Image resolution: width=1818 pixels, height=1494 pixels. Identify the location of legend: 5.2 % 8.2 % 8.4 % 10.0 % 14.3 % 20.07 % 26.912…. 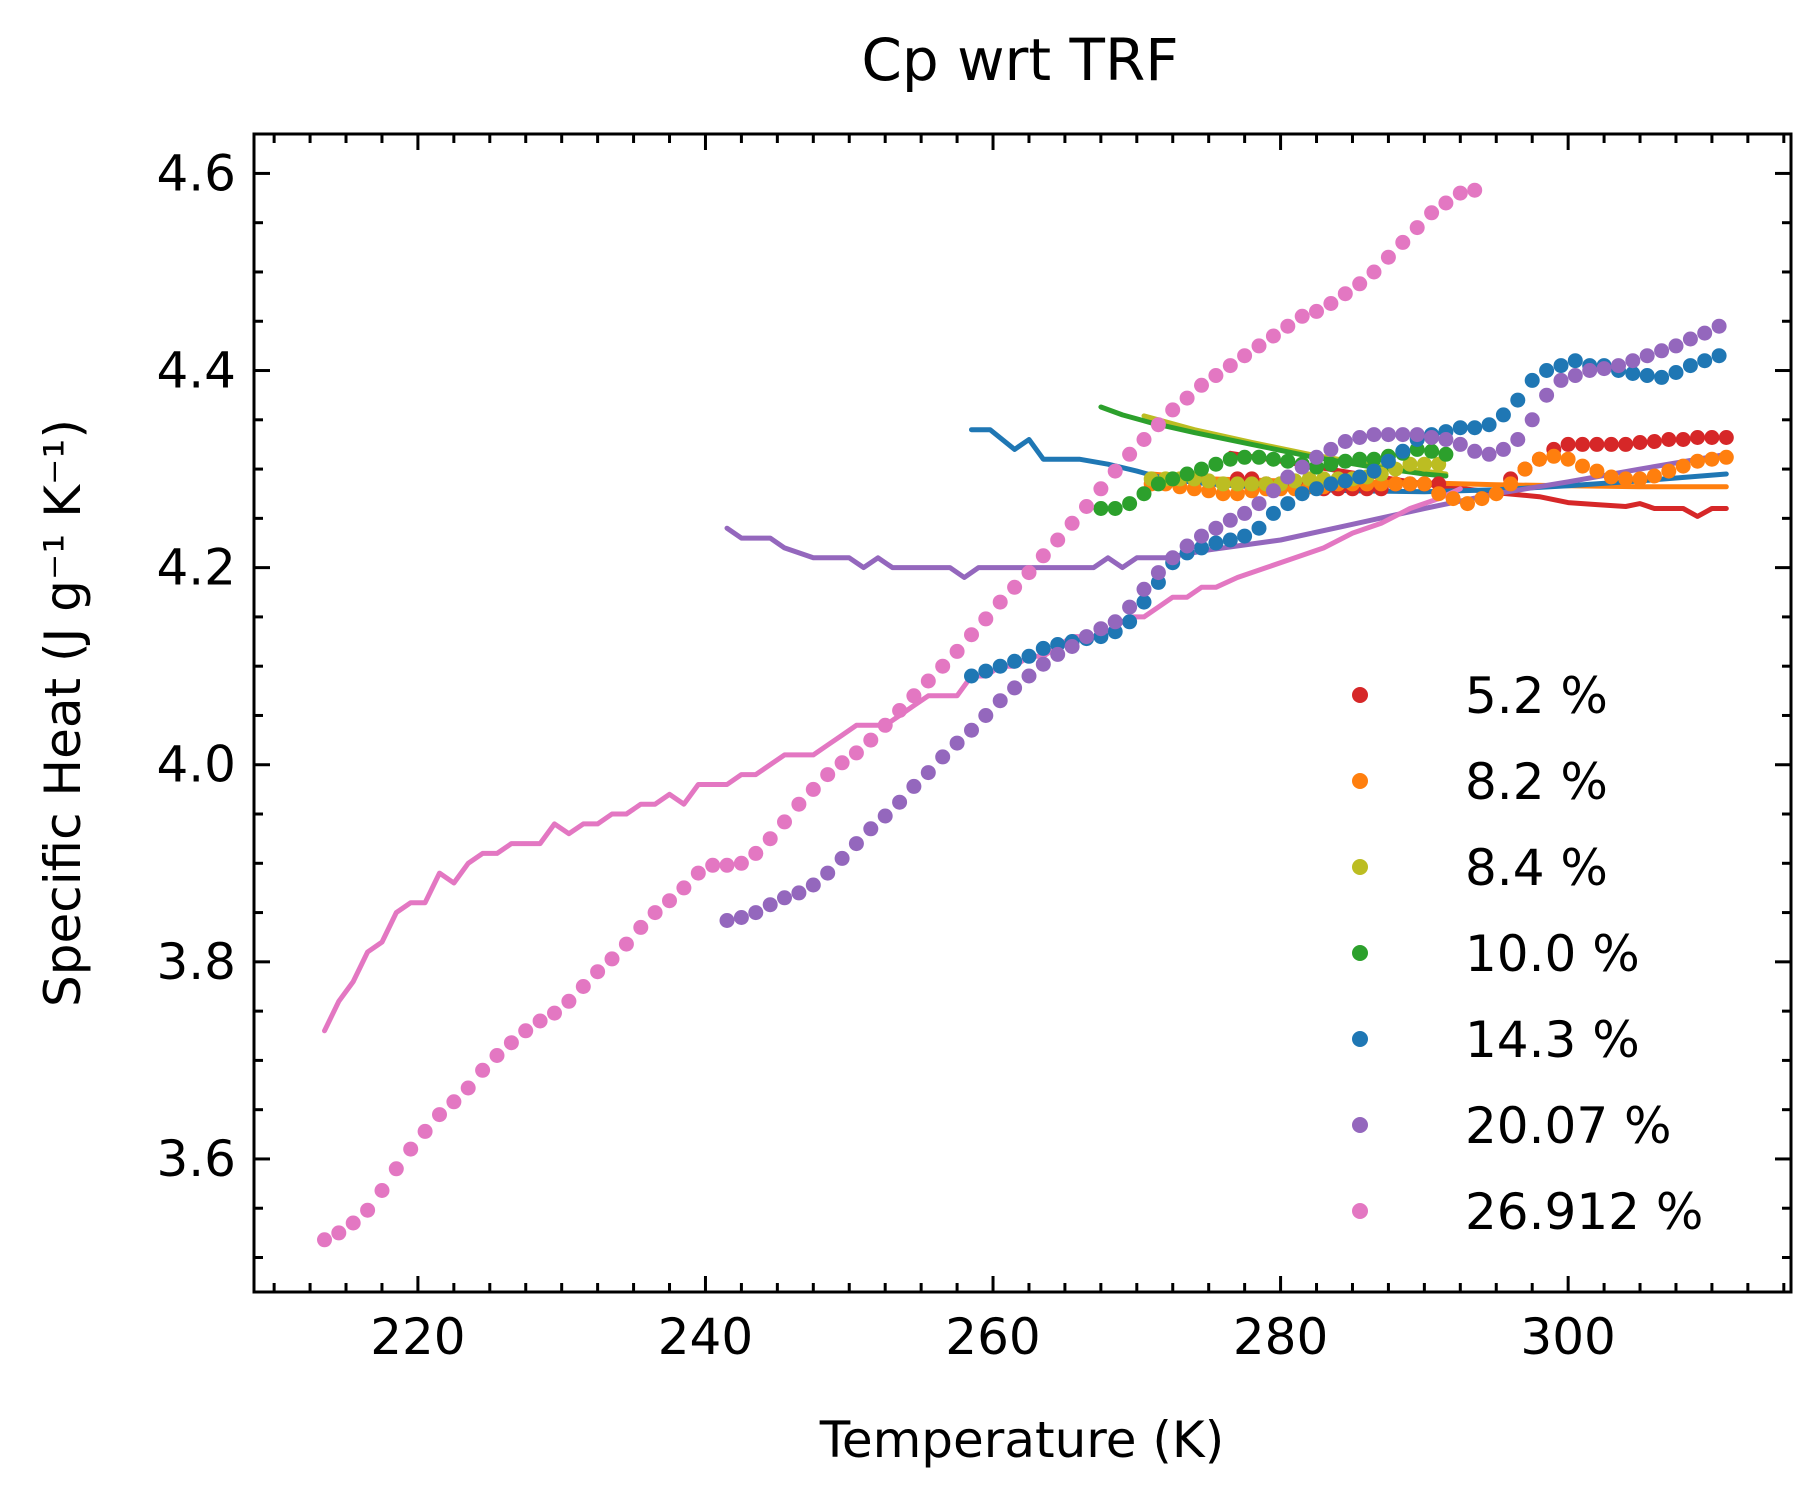
(1527, 954).